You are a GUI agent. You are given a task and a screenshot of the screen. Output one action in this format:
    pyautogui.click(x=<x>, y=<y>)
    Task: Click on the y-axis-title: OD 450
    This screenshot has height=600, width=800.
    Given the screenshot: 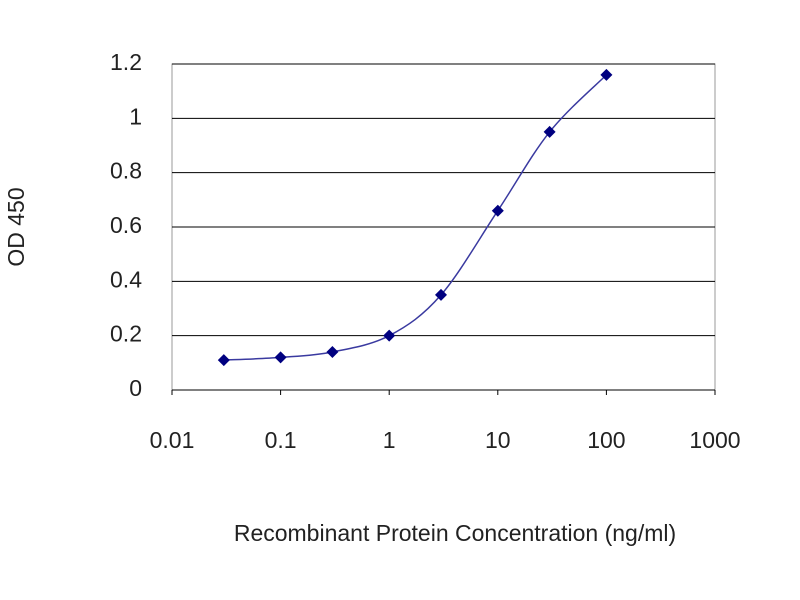 What is the action you would take?
    pyautogui.click(x=16, y=226)
    